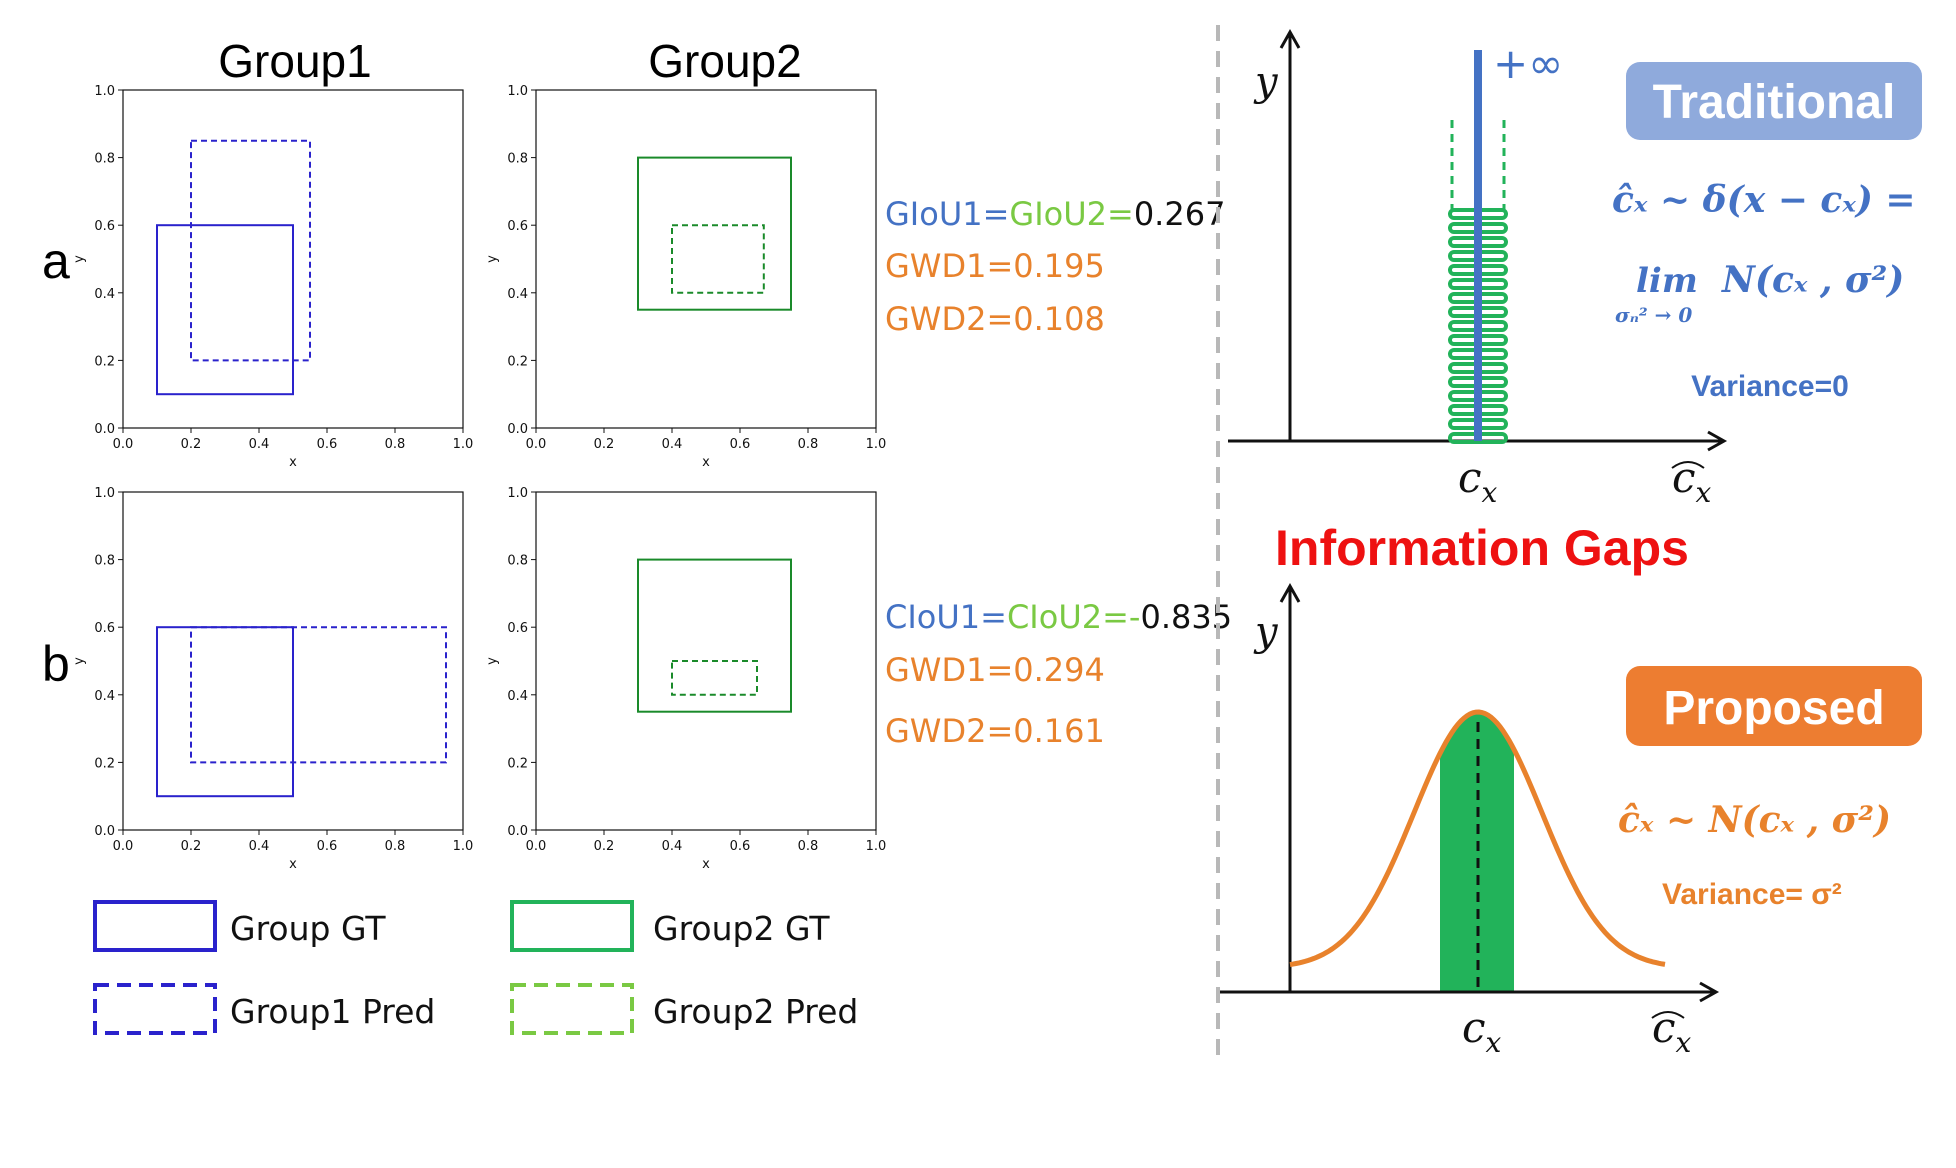  What do you see at coordinates (995, 670) in the screenshot?
I see `metric-b-gwd1: GWD1=0.294` at bounding box center [995, 670].